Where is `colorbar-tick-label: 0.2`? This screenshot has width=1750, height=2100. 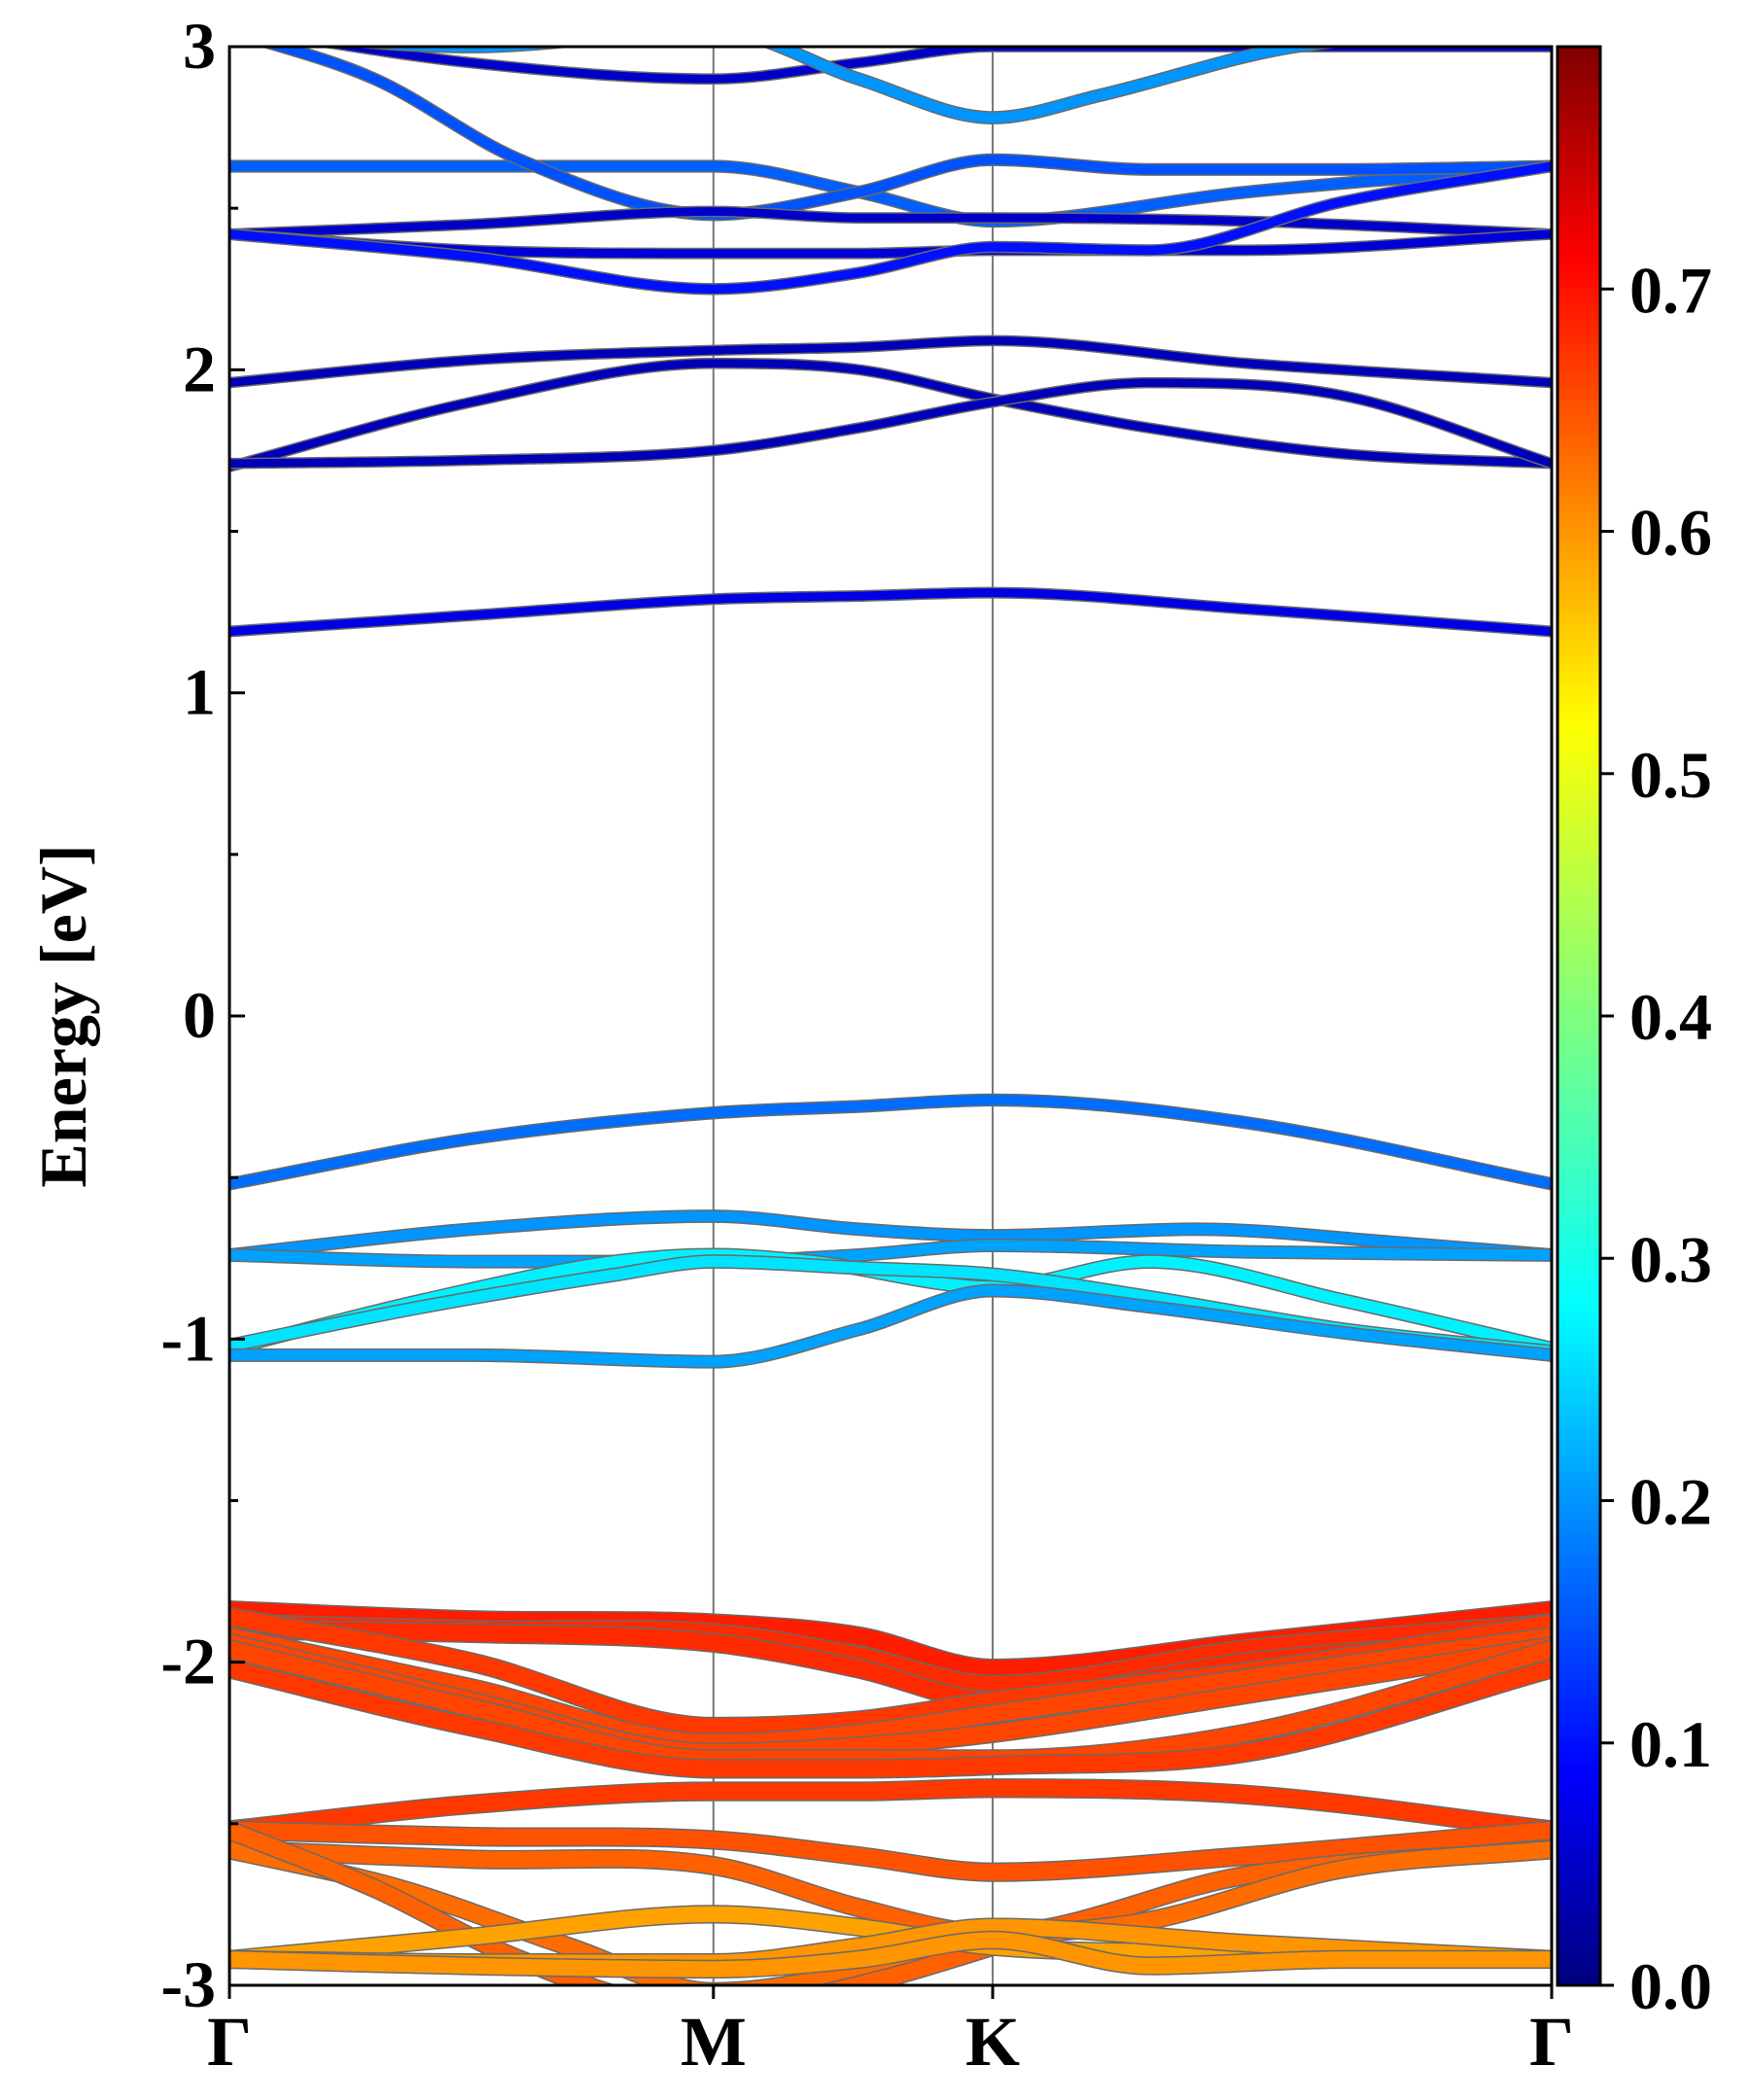
colorbar-tick-label: 0.2 is located at coordinates (1670, 1502).